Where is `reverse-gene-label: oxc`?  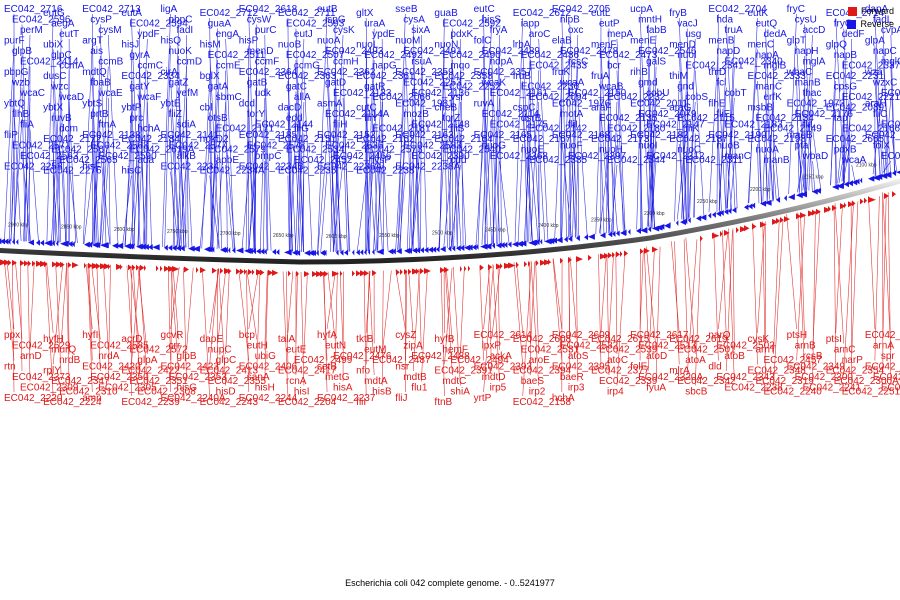 reverse-gene-label: oxc is located at coordinates (576, 30).